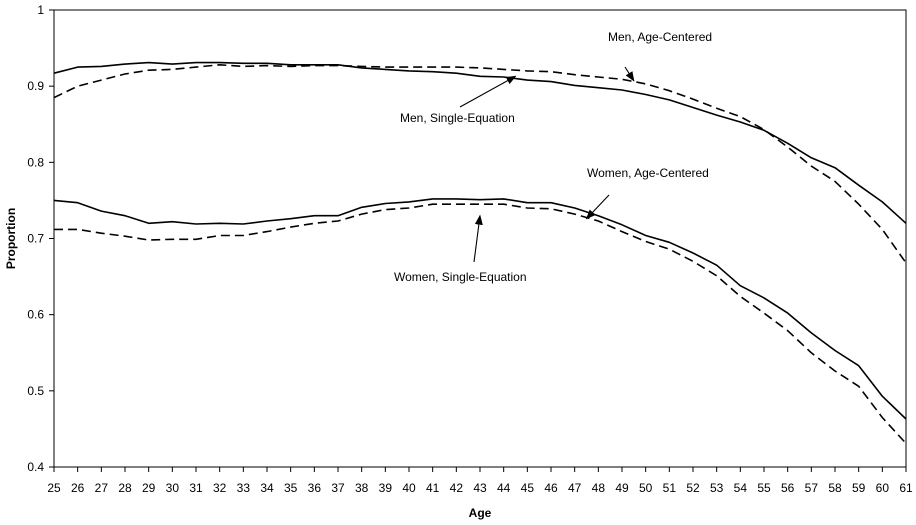 This screenshot has height=525, width=916. I want to click on y-tick-label: 0.8, so click(35, 162).